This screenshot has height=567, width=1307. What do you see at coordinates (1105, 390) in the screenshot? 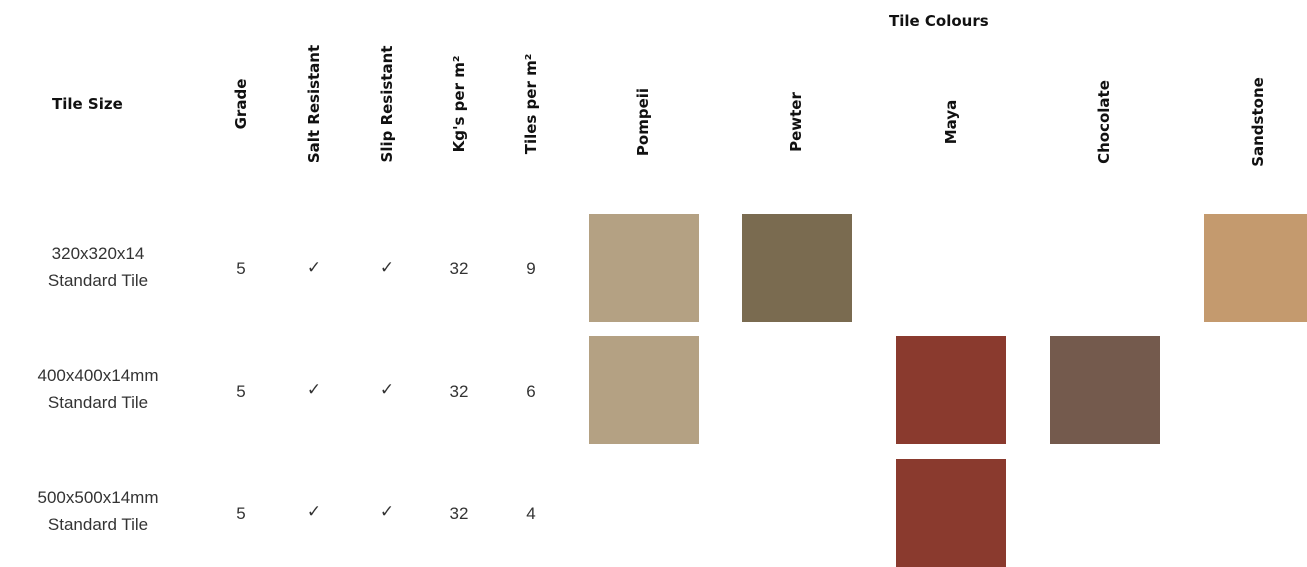
I see `swatch-chocolate` at bounding box center [1105, 390].